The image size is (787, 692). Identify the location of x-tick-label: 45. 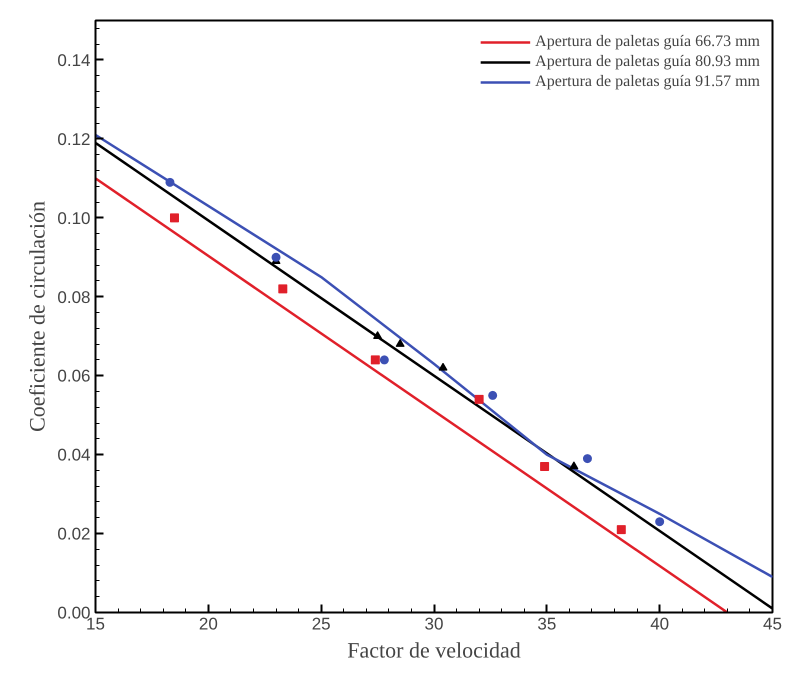
(772, 624).